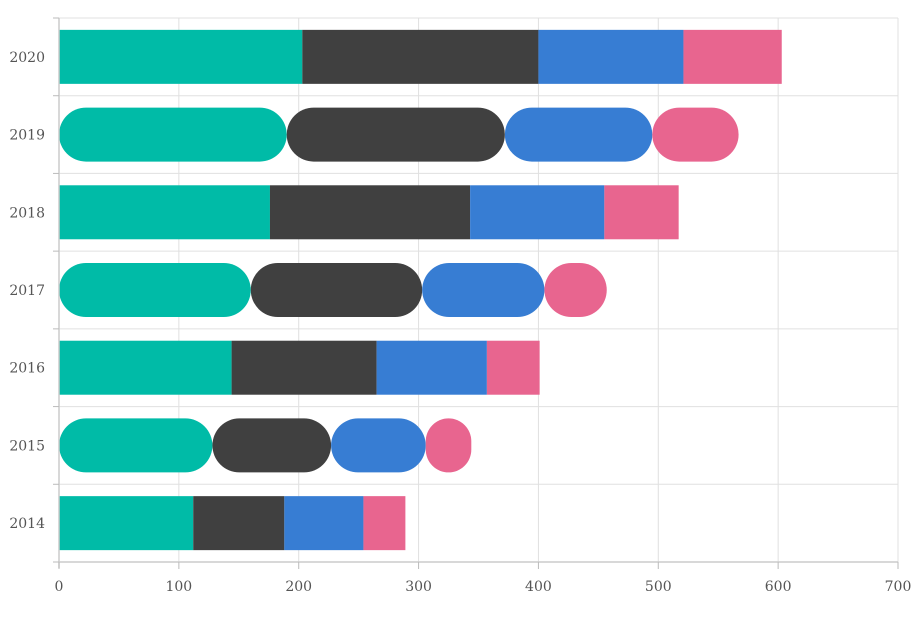  What do you see at coordinates (178, 587) in the screenshot?
I see `x-tick-label-1: 100` at bounding box center [178, 587].